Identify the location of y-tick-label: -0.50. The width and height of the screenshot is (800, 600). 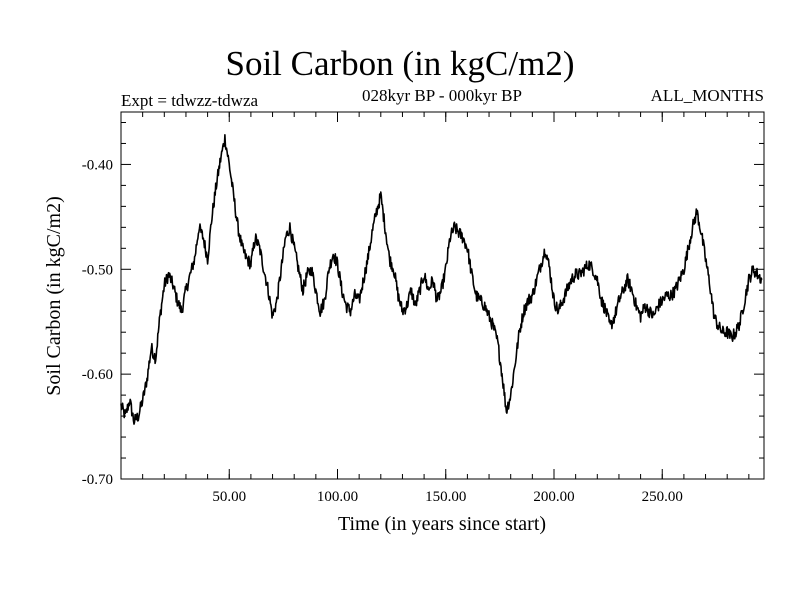
(97, 270).